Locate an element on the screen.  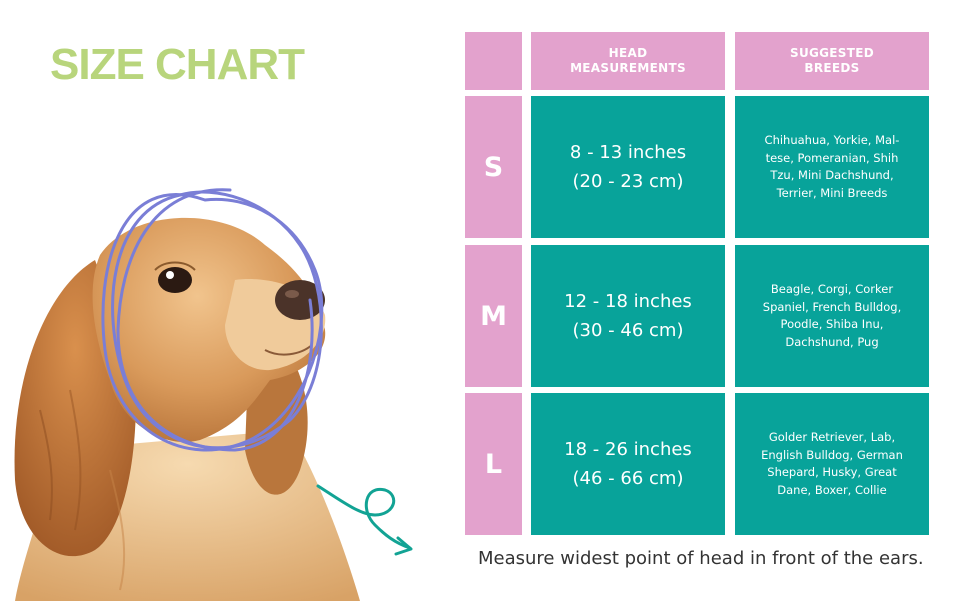
size-label-s: S is located at coordinates (493, 167).